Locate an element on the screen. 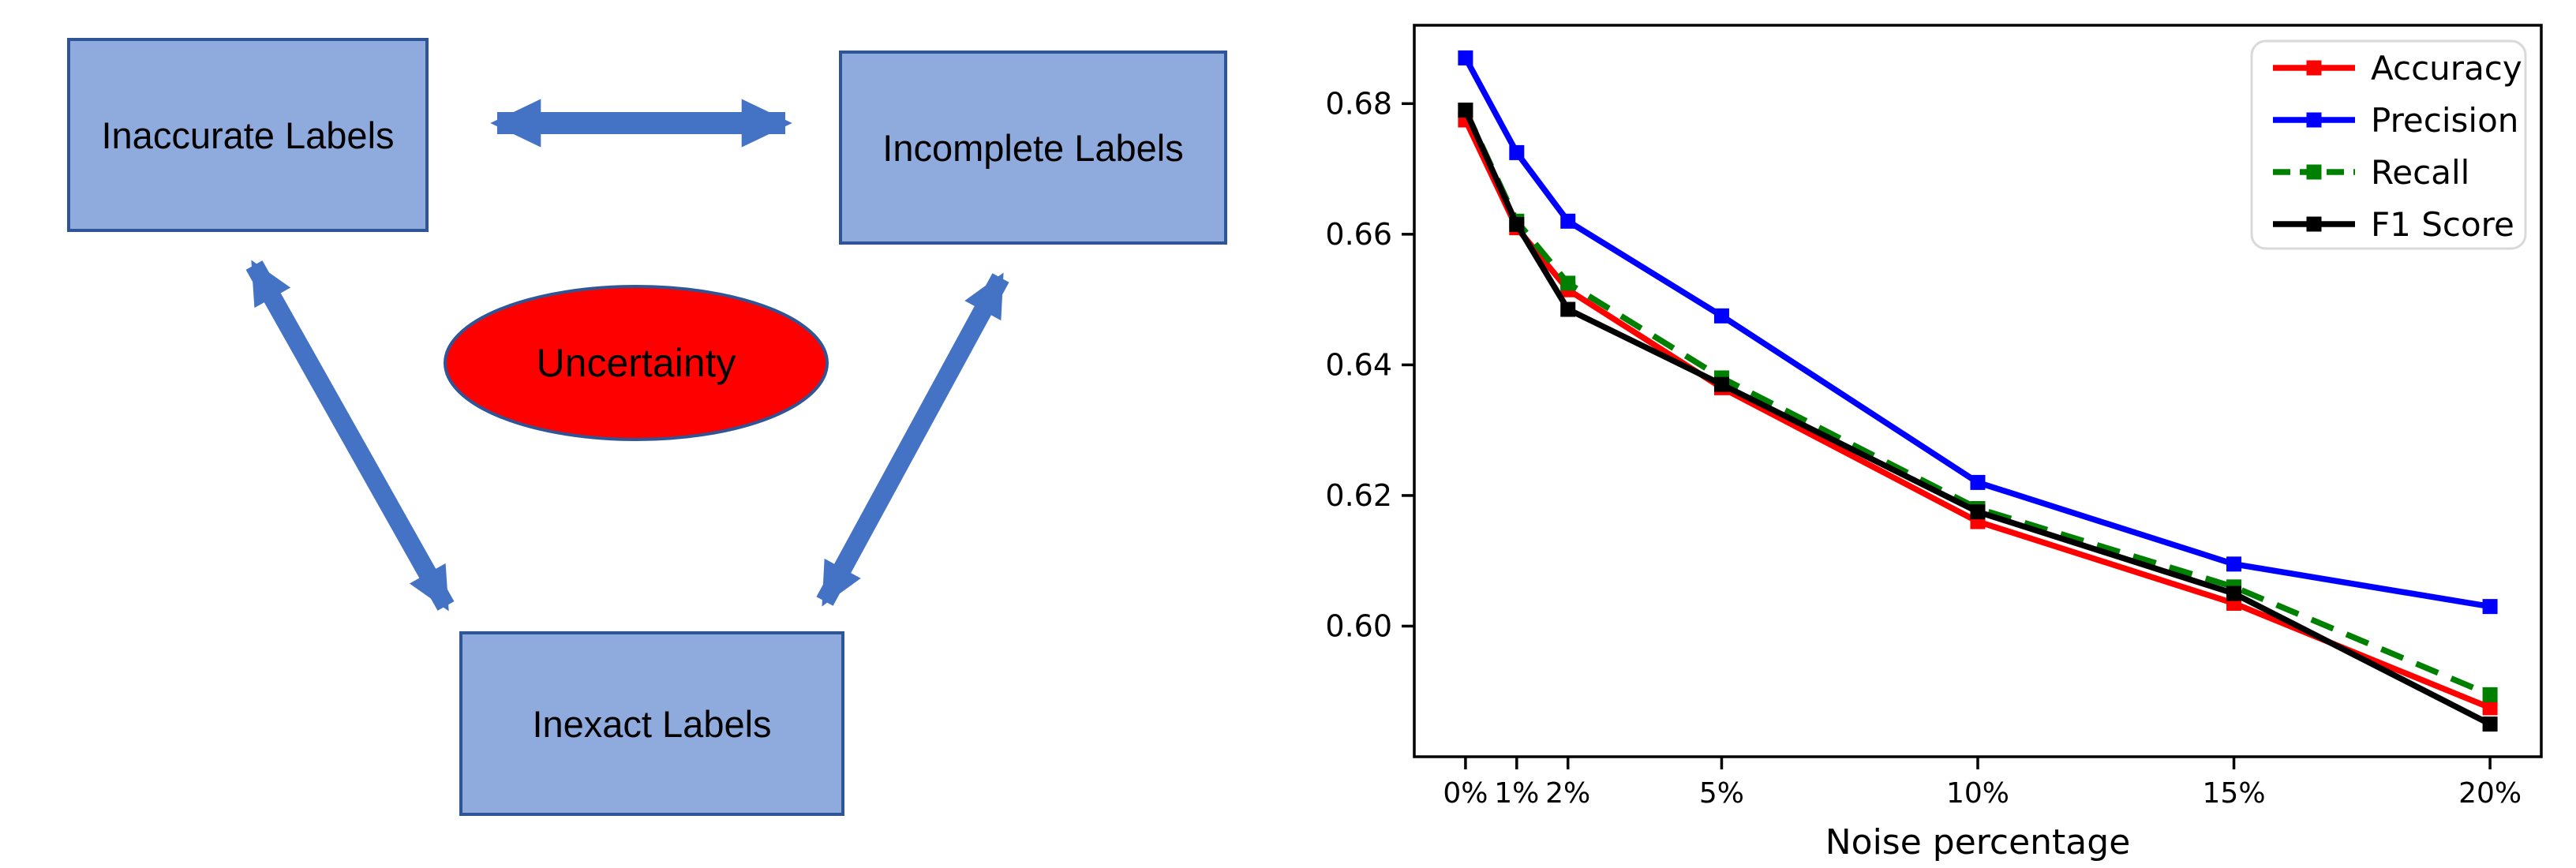 This screenshot has height=868, width=2576. node-inaccurate-labels-text: Inaccurate Labels is located at coordinates (248, 135).